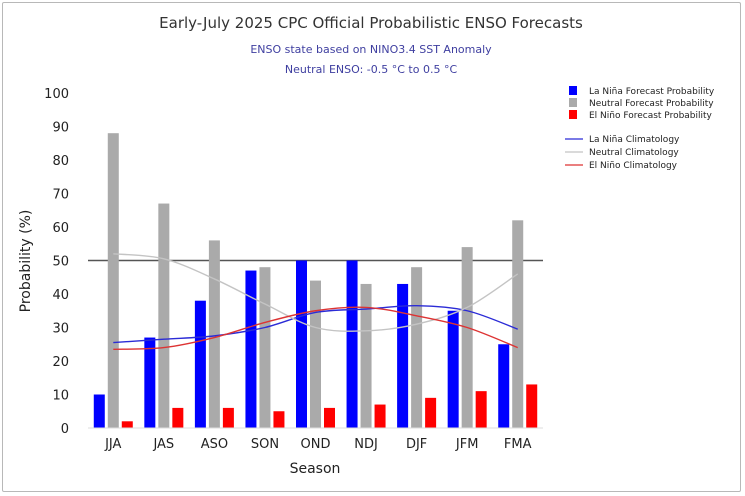 This screenshot has height=496, width=745. What do you see at coordinates (163, 444) in the screenshot?
I see `x-tick-label: JAS` at bounding box center [163, 444].